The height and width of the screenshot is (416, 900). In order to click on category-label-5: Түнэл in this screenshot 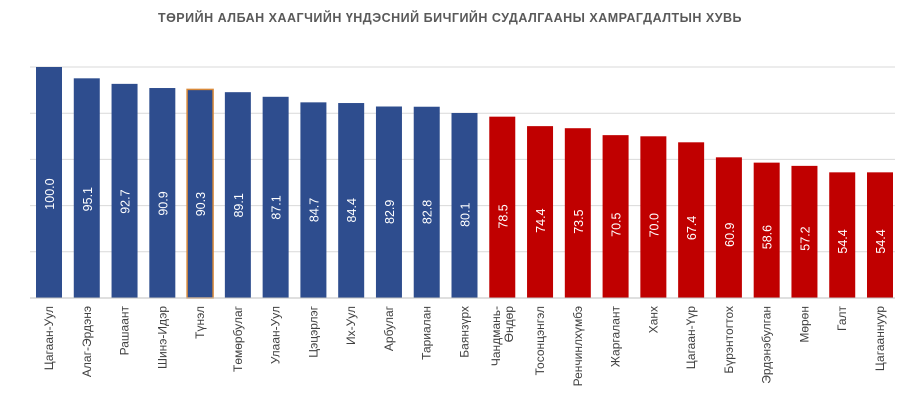, I will do `click(200, 322)`.